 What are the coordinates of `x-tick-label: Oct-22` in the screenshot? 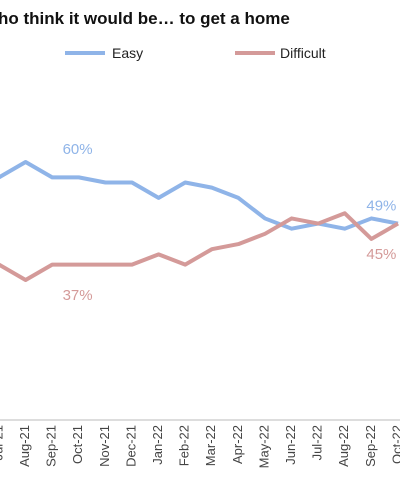 It's located at (394, 444).